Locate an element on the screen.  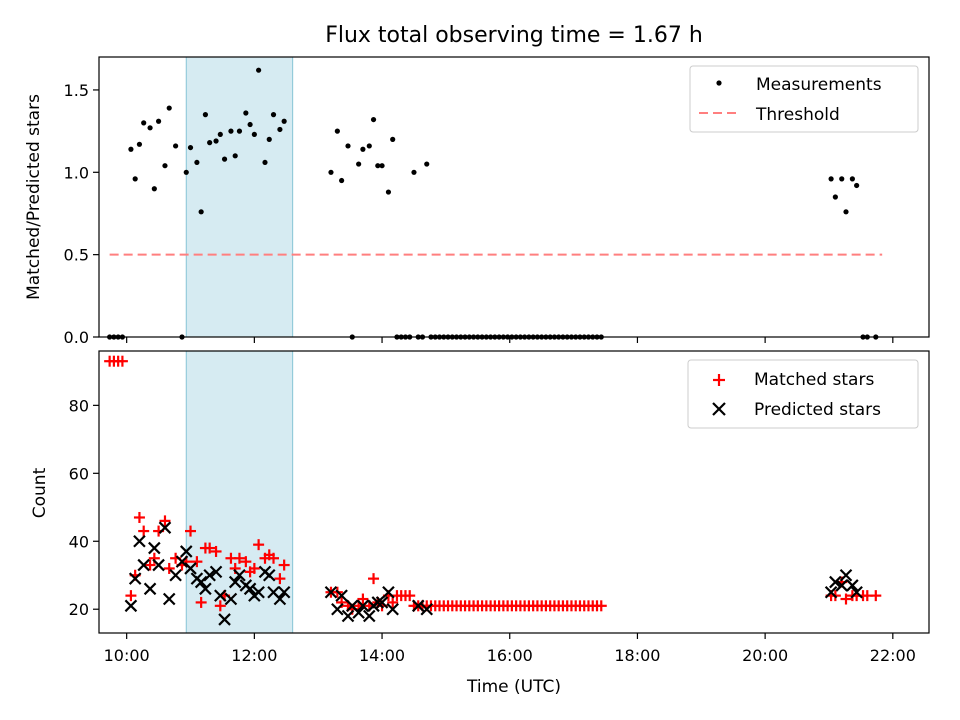
predicted-star-points is located at coordinates (493, 573).